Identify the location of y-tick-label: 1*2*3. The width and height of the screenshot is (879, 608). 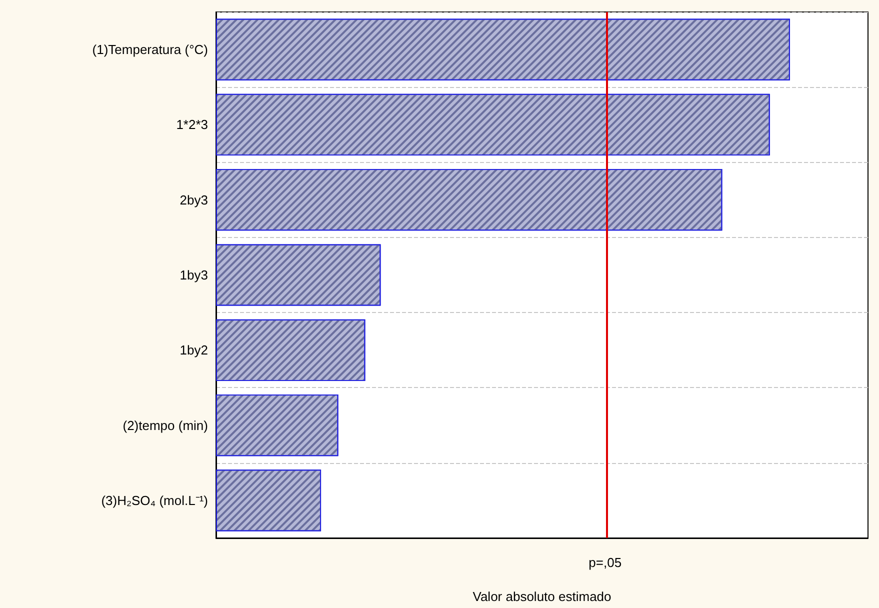
(192, 124).